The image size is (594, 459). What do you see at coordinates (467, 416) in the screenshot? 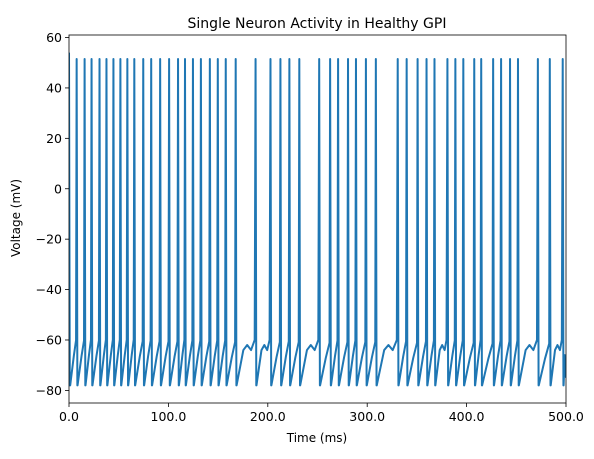
I see `x-tick-label: 400.0` at bounding box center [467, 416].